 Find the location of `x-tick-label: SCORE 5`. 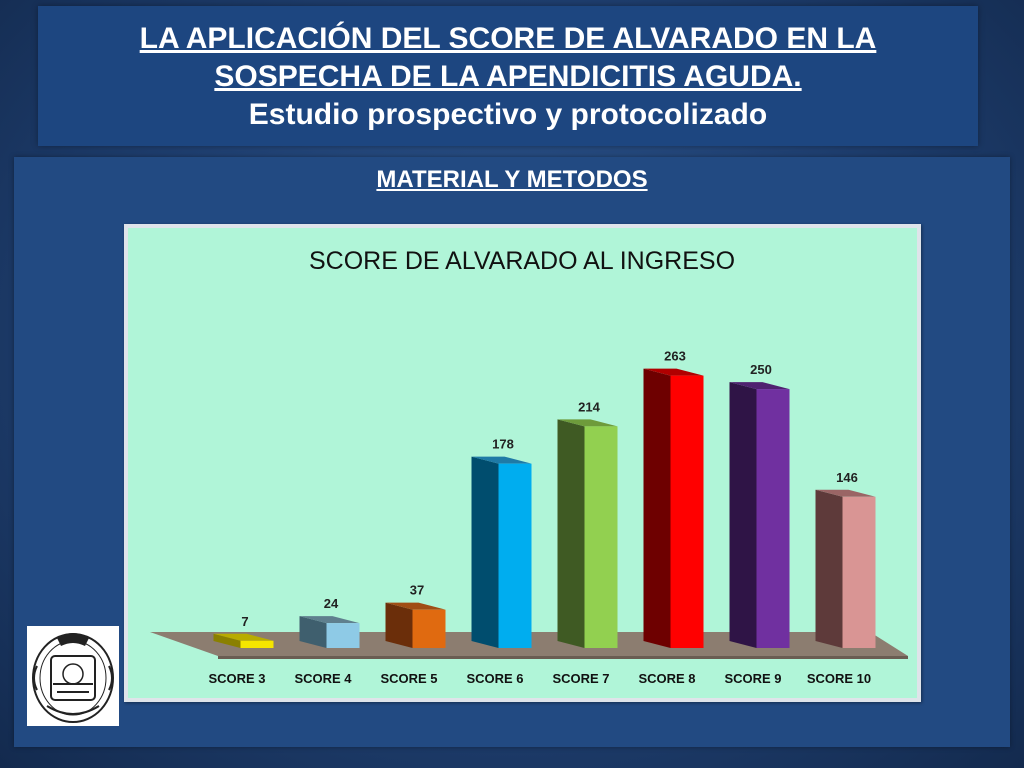

x-tick-label: SCORE 5 is located at coordinates (408, 678).